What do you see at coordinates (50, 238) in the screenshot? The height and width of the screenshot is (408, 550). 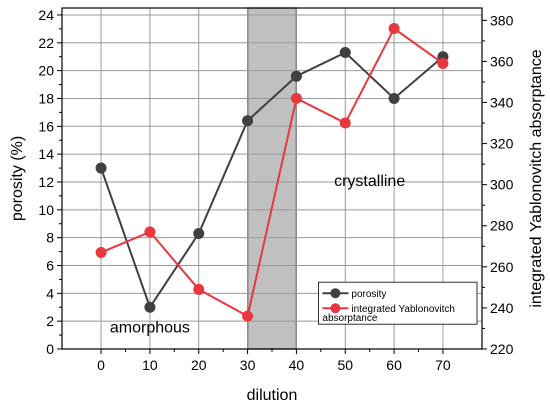 I see `y-tick-label: 8` at bounding box center [50, 238].